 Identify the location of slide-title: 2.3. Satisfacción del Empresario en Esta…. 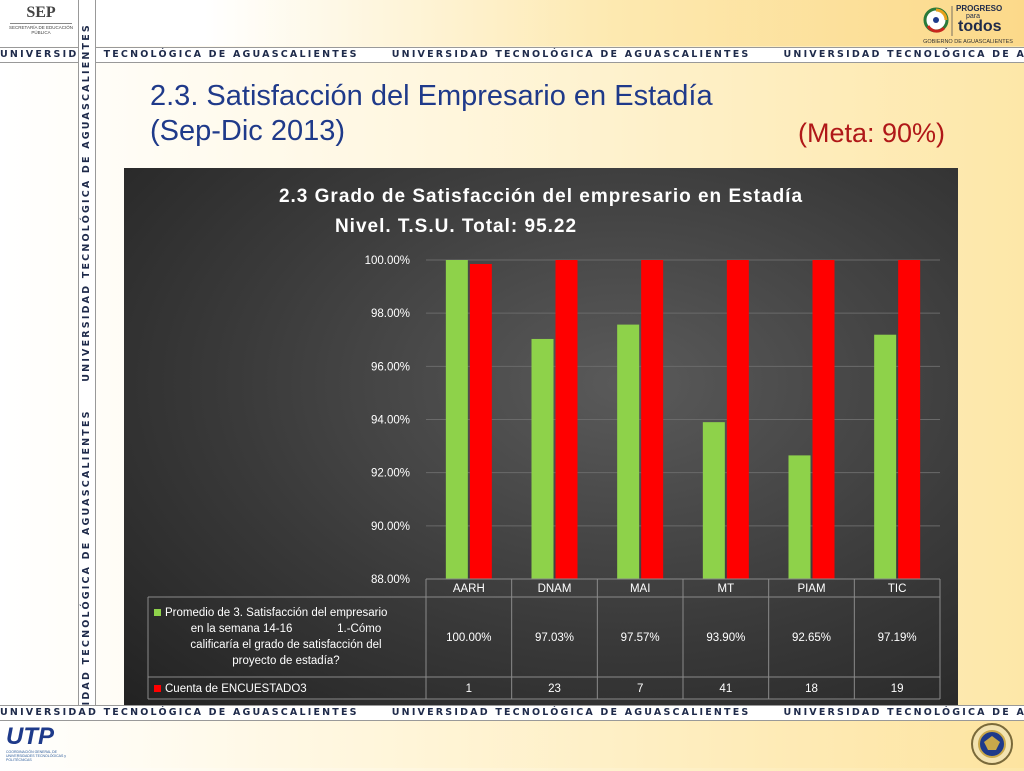
(431, 96).